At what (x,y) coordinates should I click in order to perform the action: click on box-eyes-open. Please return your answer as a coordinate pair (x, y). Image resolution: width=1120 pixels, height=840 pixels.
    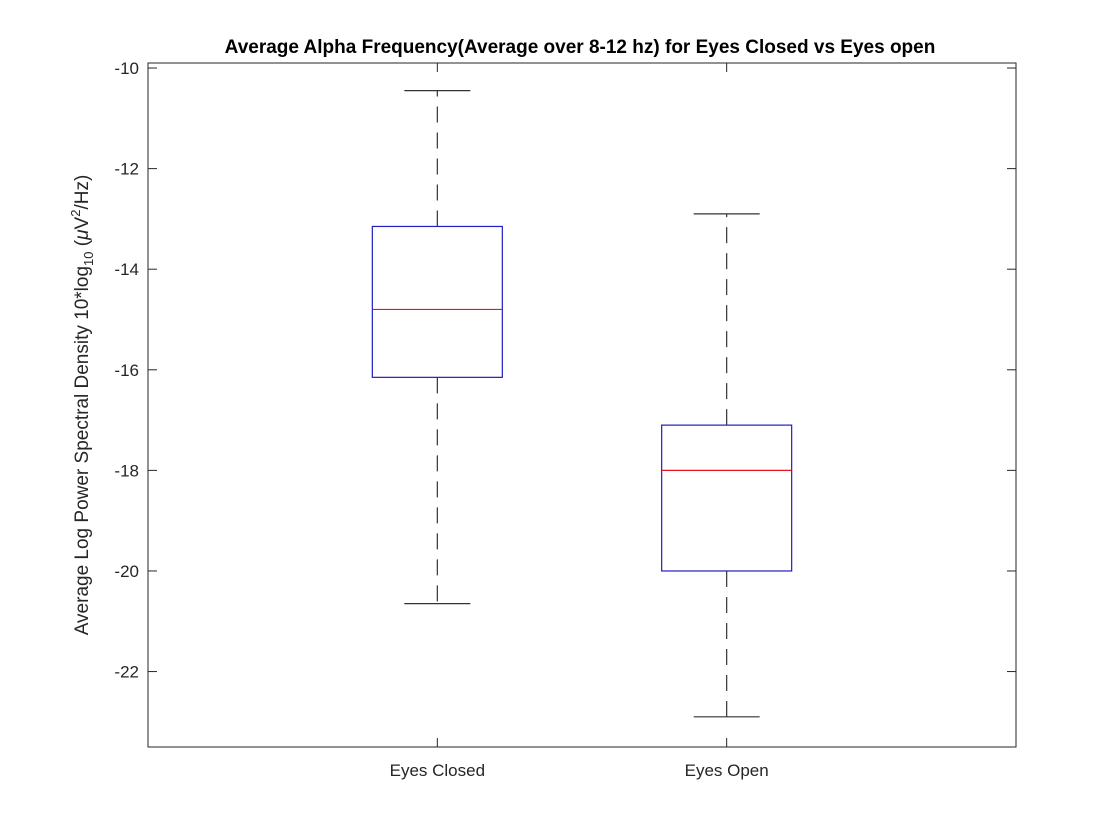
    Looking at the image, I should click on (727, 465).